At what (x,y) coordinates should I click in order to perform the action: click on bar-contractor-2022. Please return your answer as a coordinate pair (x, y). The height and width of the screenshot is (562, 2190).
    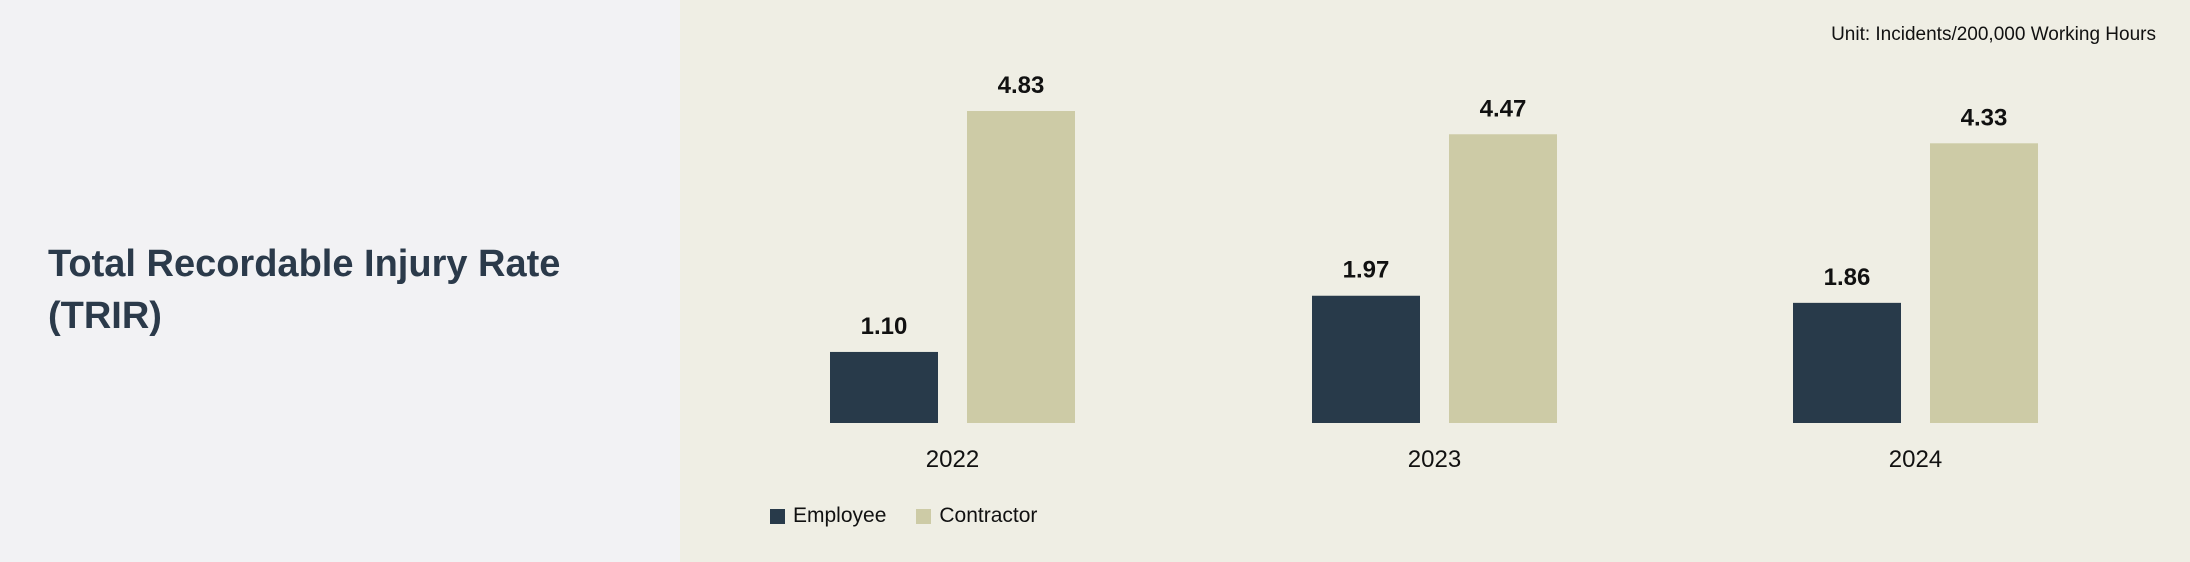
    Looking at the image, I should click on (1021, 267).